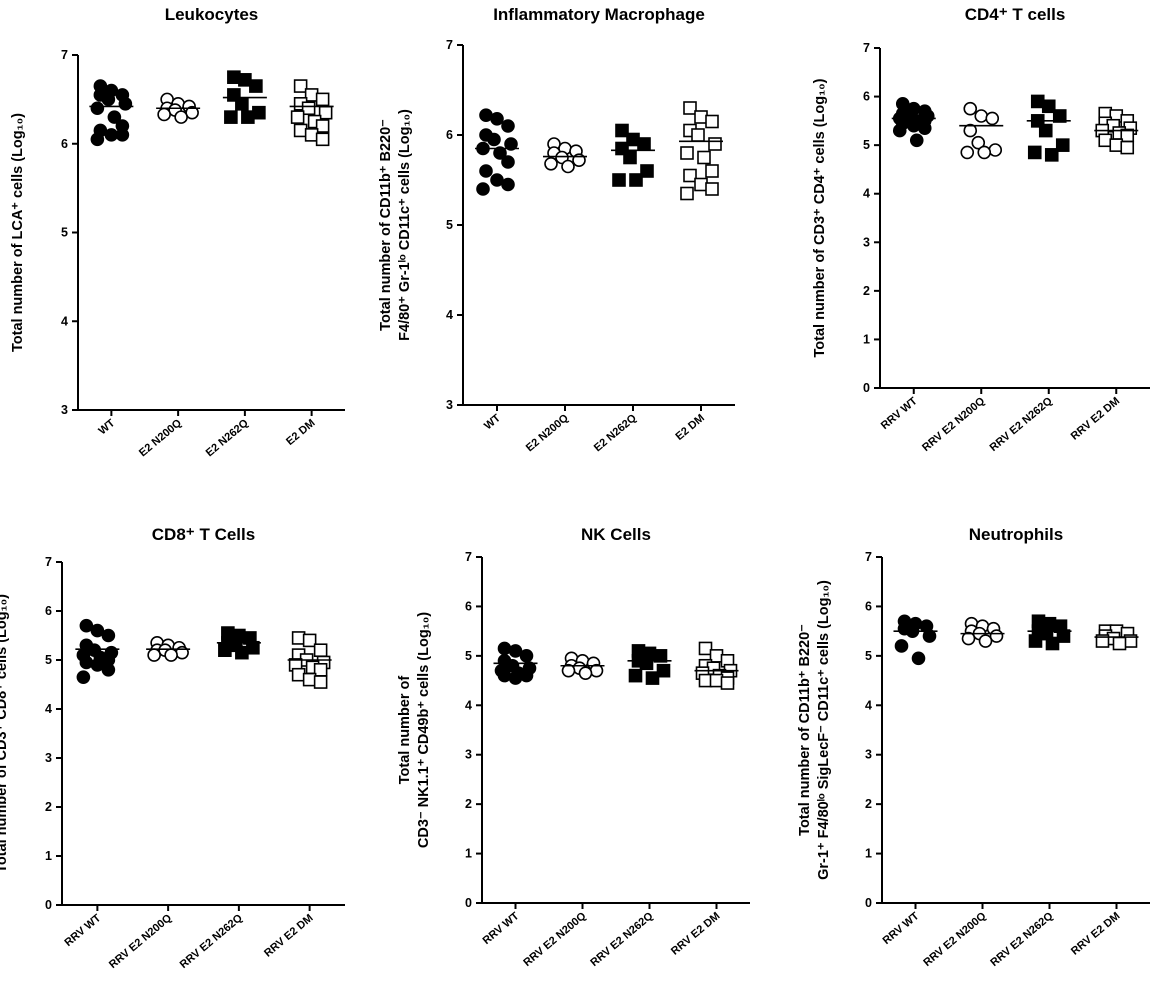  What do you see at coordinates (449, 45) in the screenshot?
I see `y-tick-label: 7` at bounding box center [449, 45].